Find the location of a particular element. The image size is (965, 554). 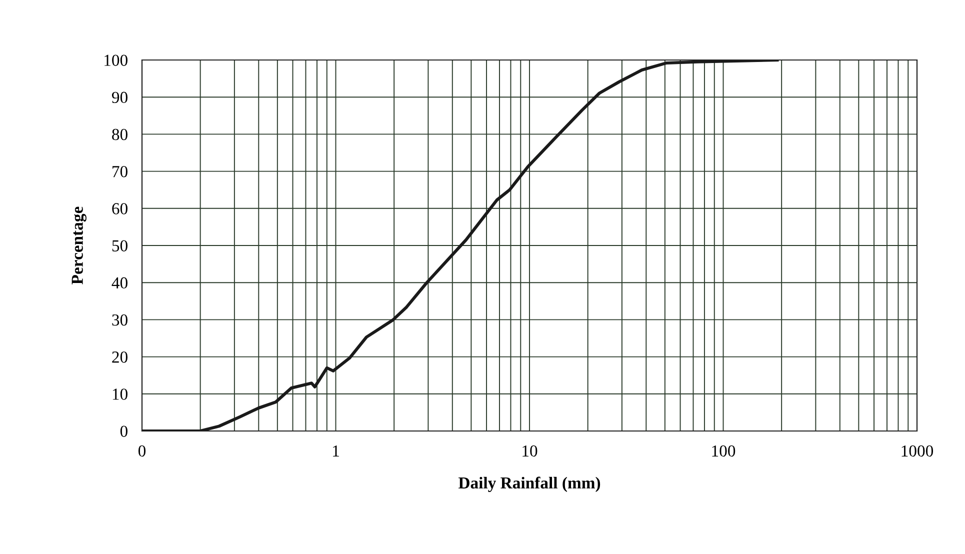

y-tick-label: 50 is located at coordinates (120, 246).